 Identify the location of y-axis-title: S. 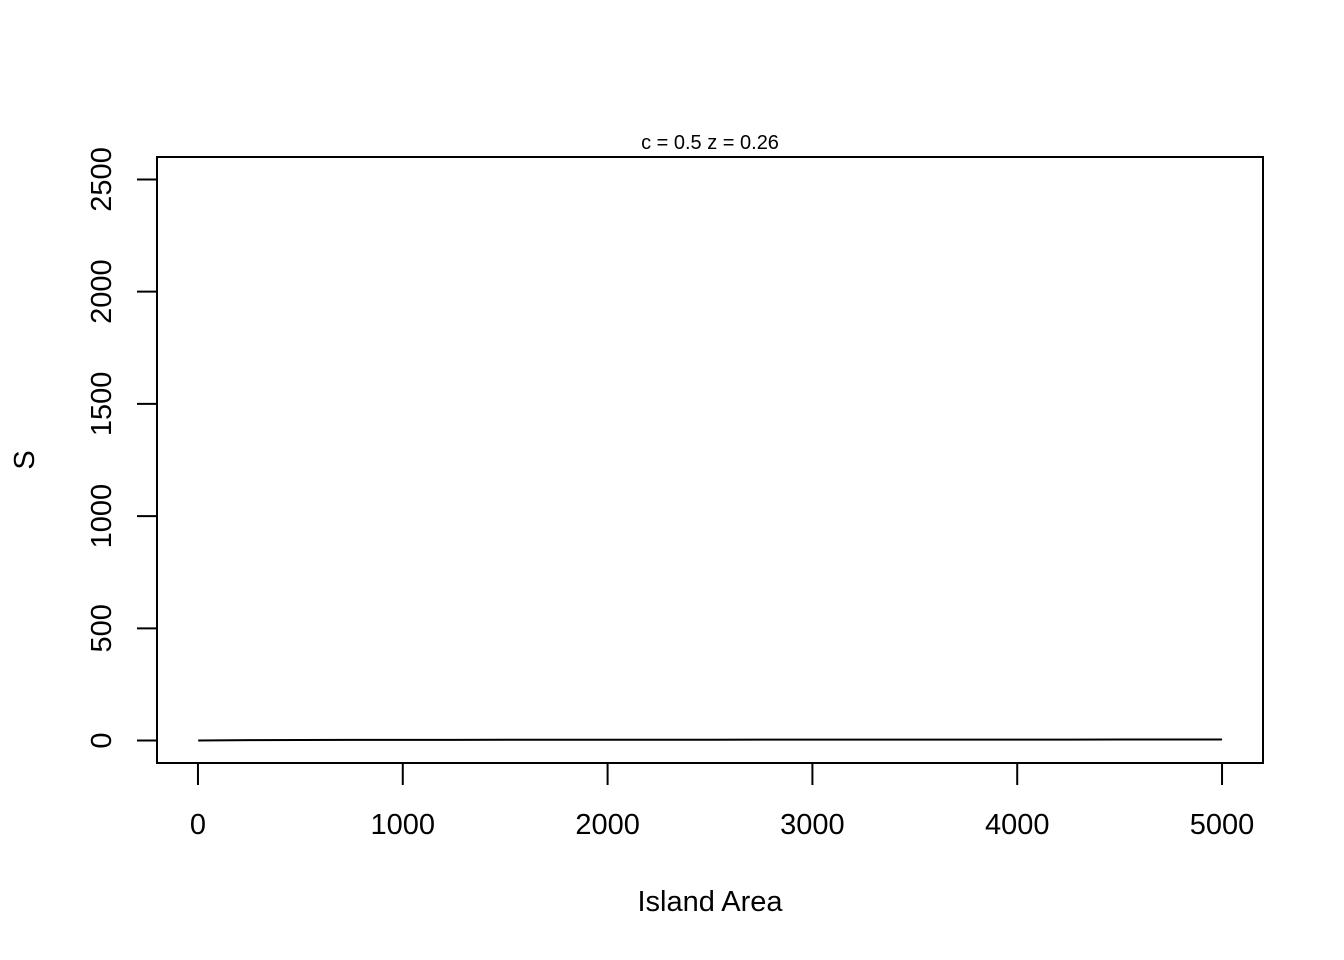
(25, 459).